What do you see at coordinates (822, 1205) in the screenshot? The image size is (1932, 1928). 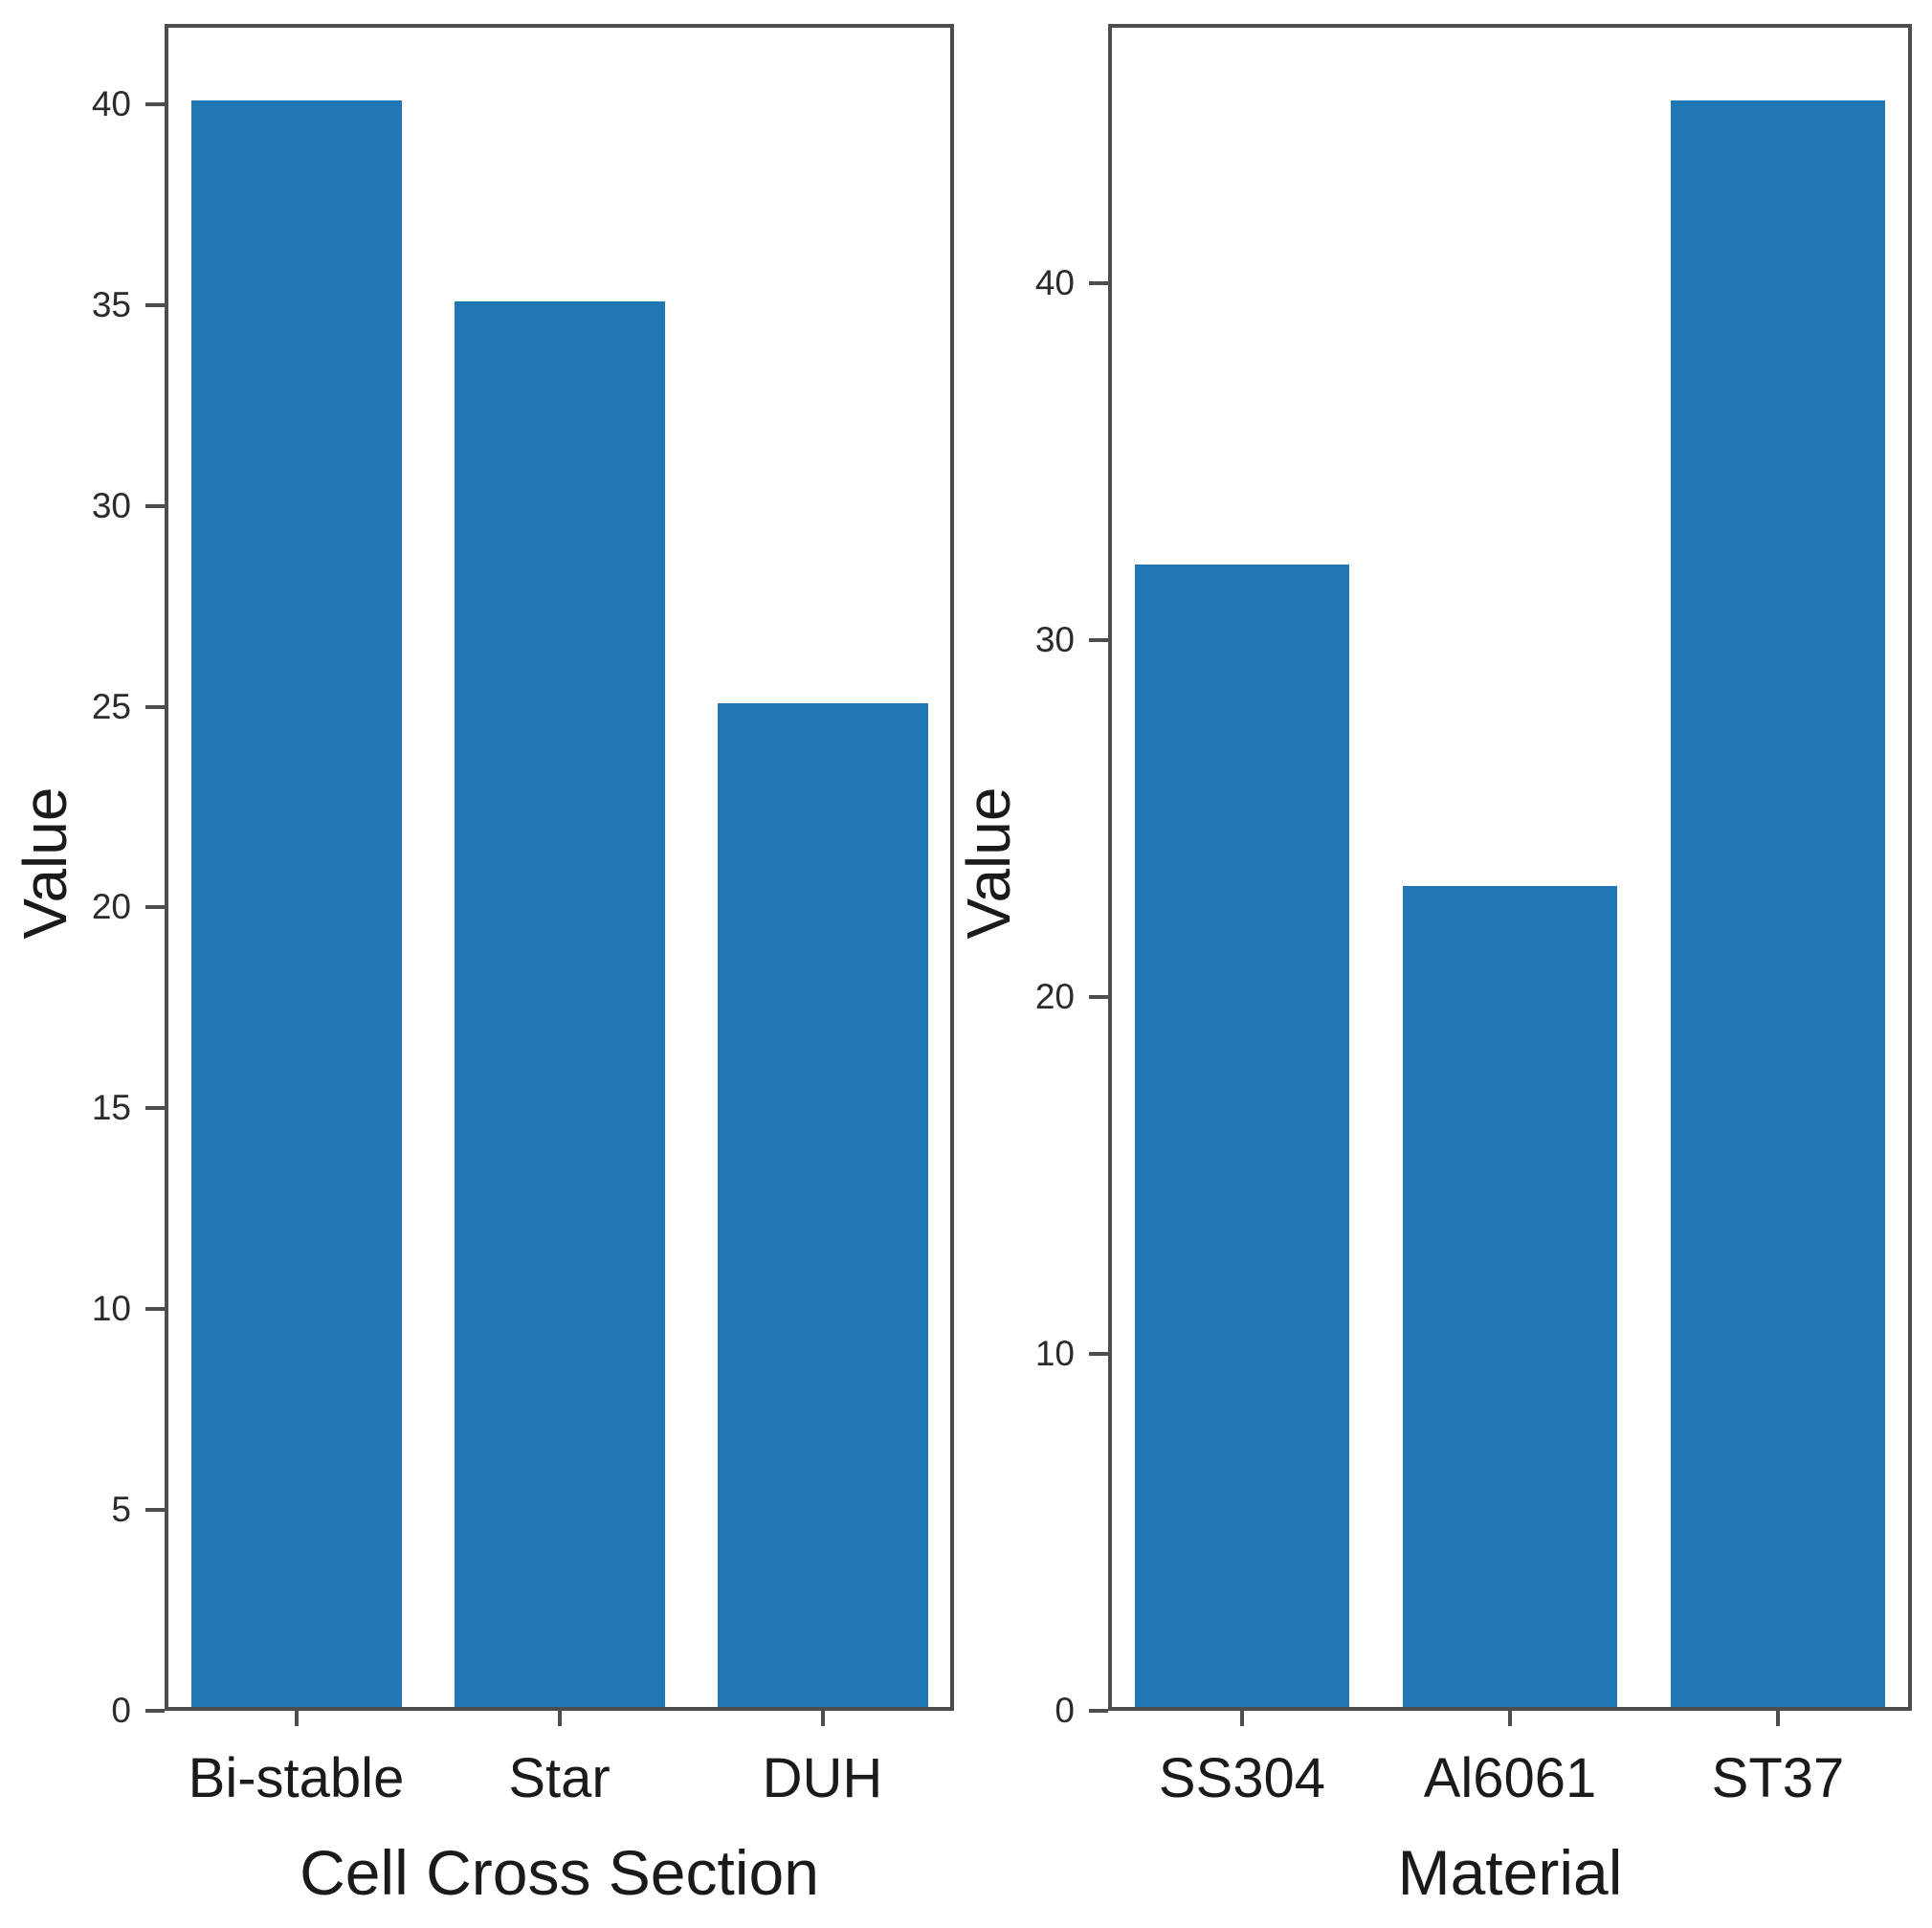 I see `bar-duh` at bounding box center [822, 1205].